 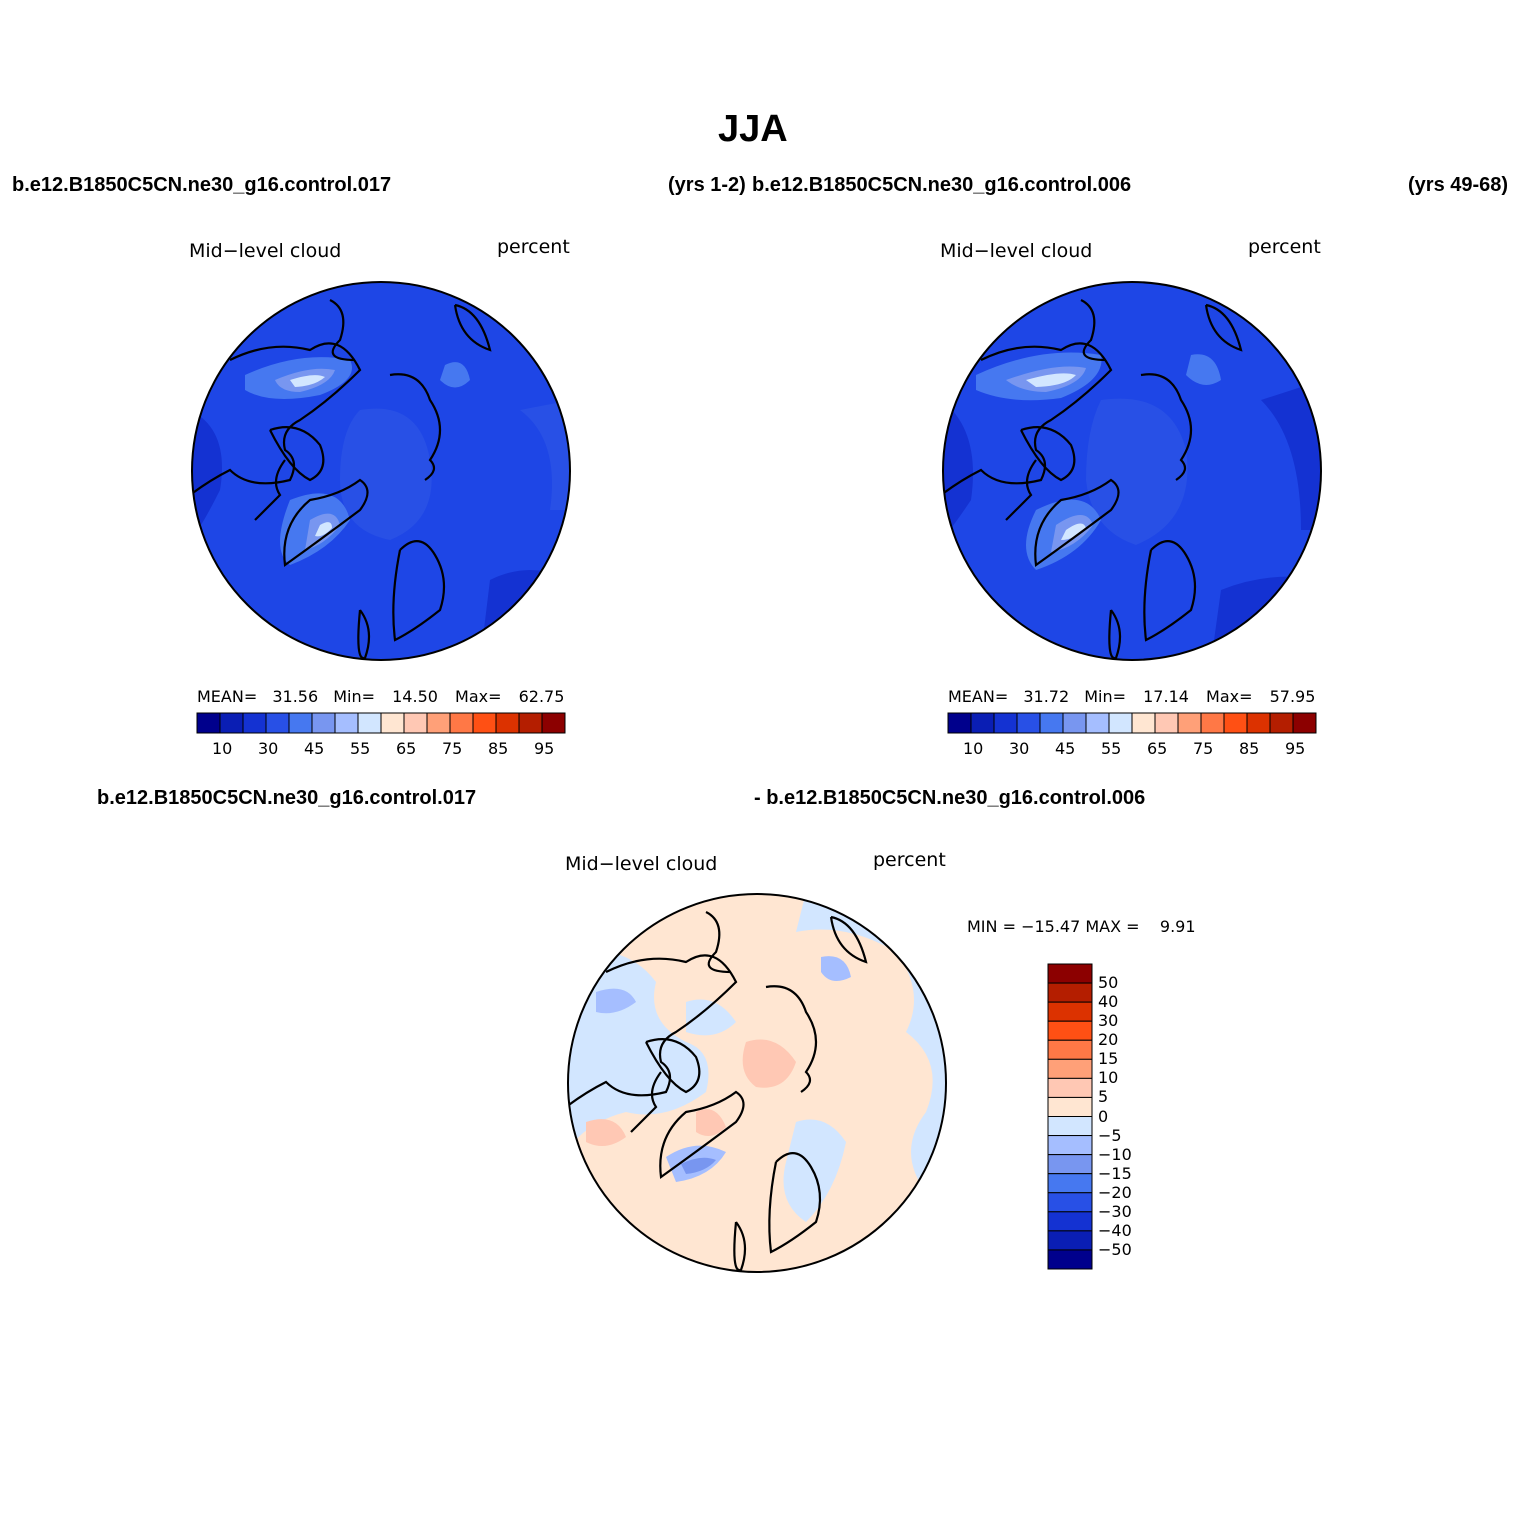 What do you see at coordinates (1105, 696) in the screenshot?
I see `panel2-min-label: Min=` at bounding box center [1105, 696].